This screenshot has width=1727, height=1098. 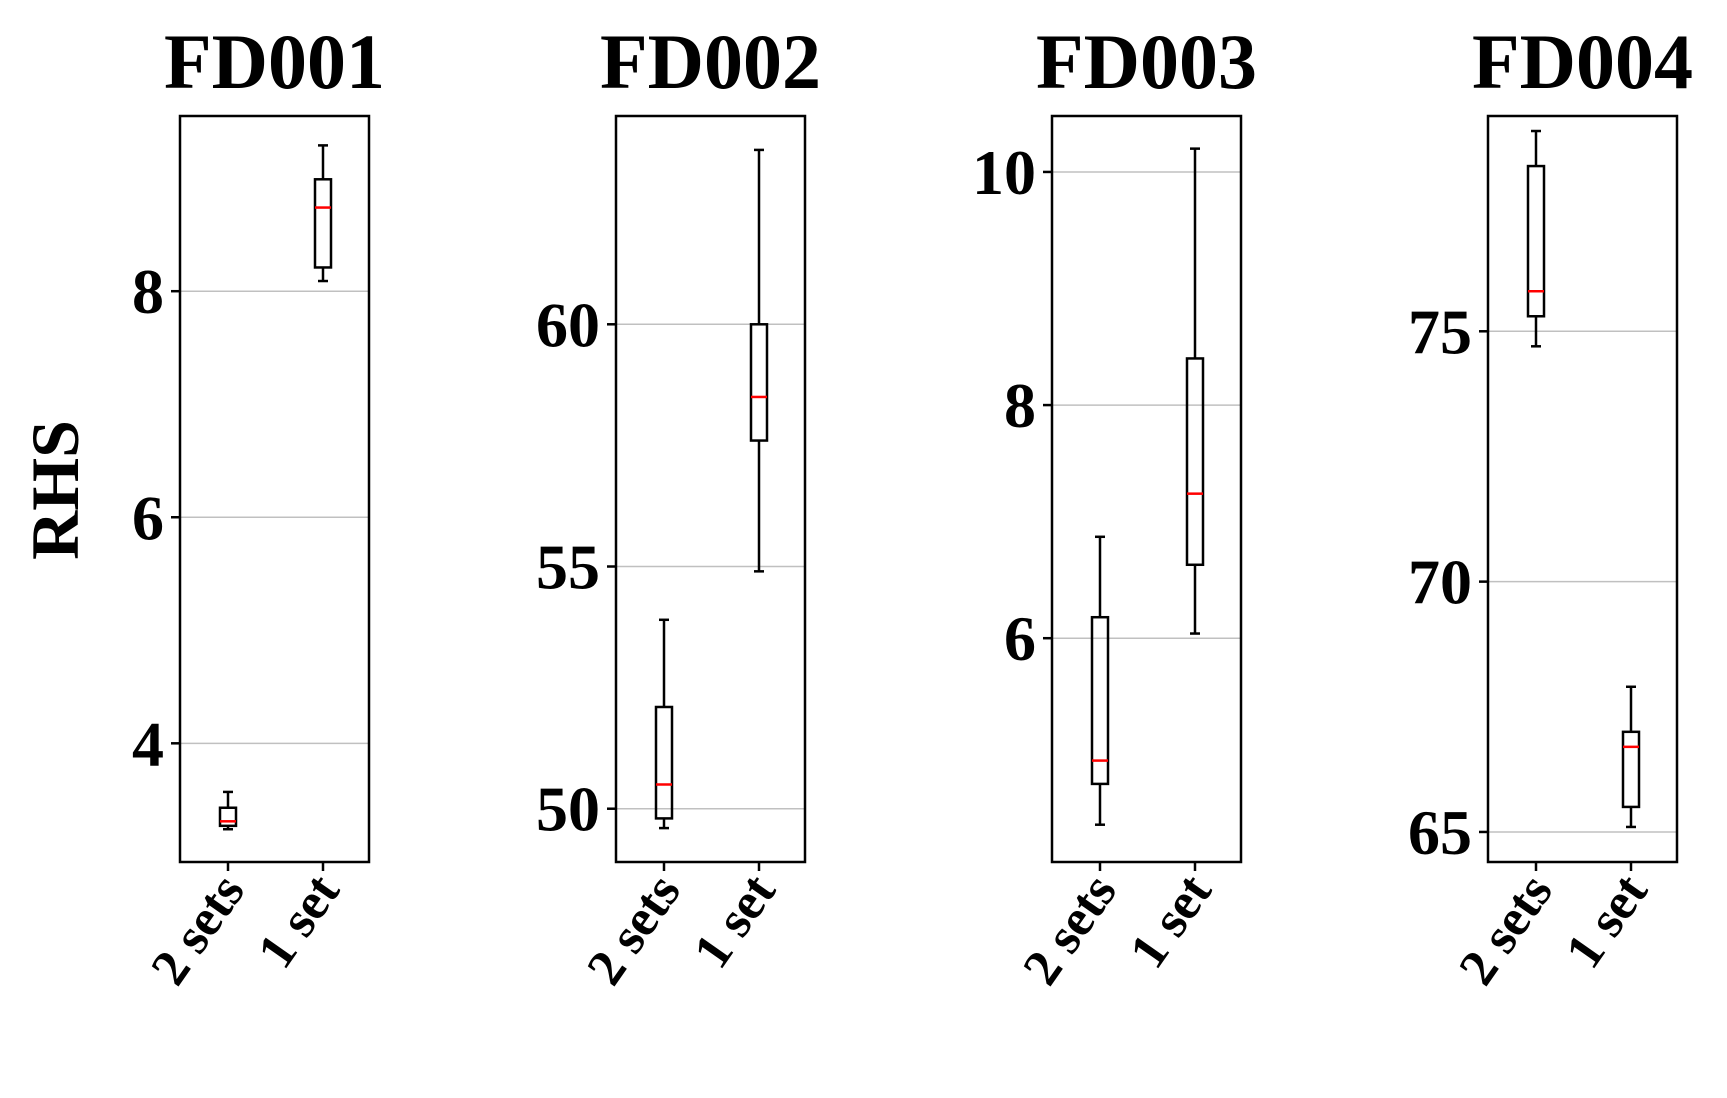 I want to click on y-tick-label: 60, so click(x=568, y=324).